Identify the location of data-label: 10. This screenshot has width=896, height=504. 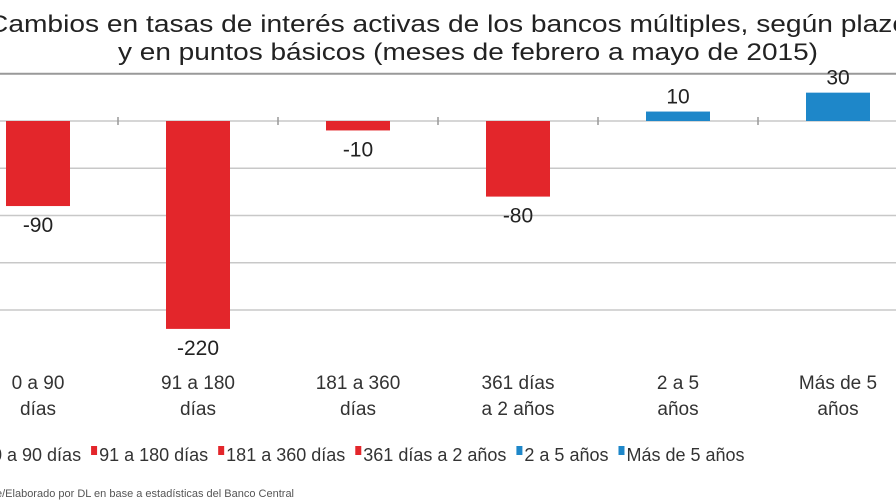
(677, 97).